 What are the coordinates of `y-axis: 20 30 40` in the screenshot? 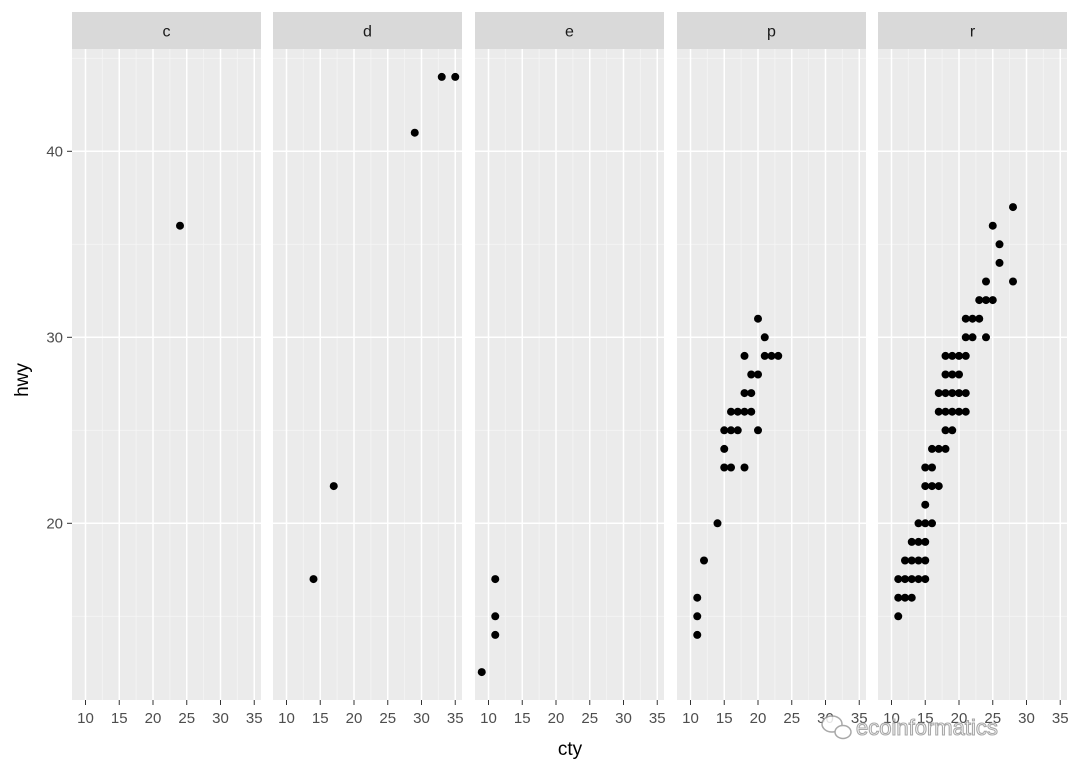 It's located at (59, 337).